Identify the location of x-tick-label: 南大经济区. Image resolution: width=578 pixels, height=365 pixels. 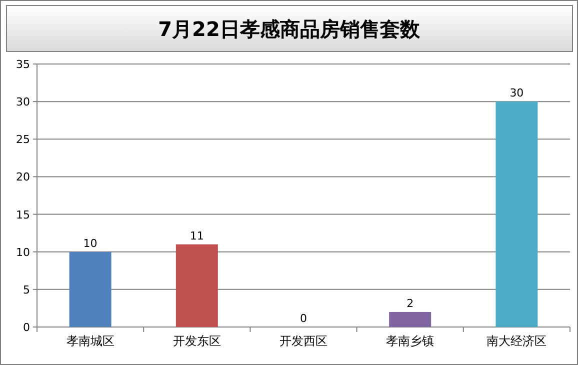
(516, 341).